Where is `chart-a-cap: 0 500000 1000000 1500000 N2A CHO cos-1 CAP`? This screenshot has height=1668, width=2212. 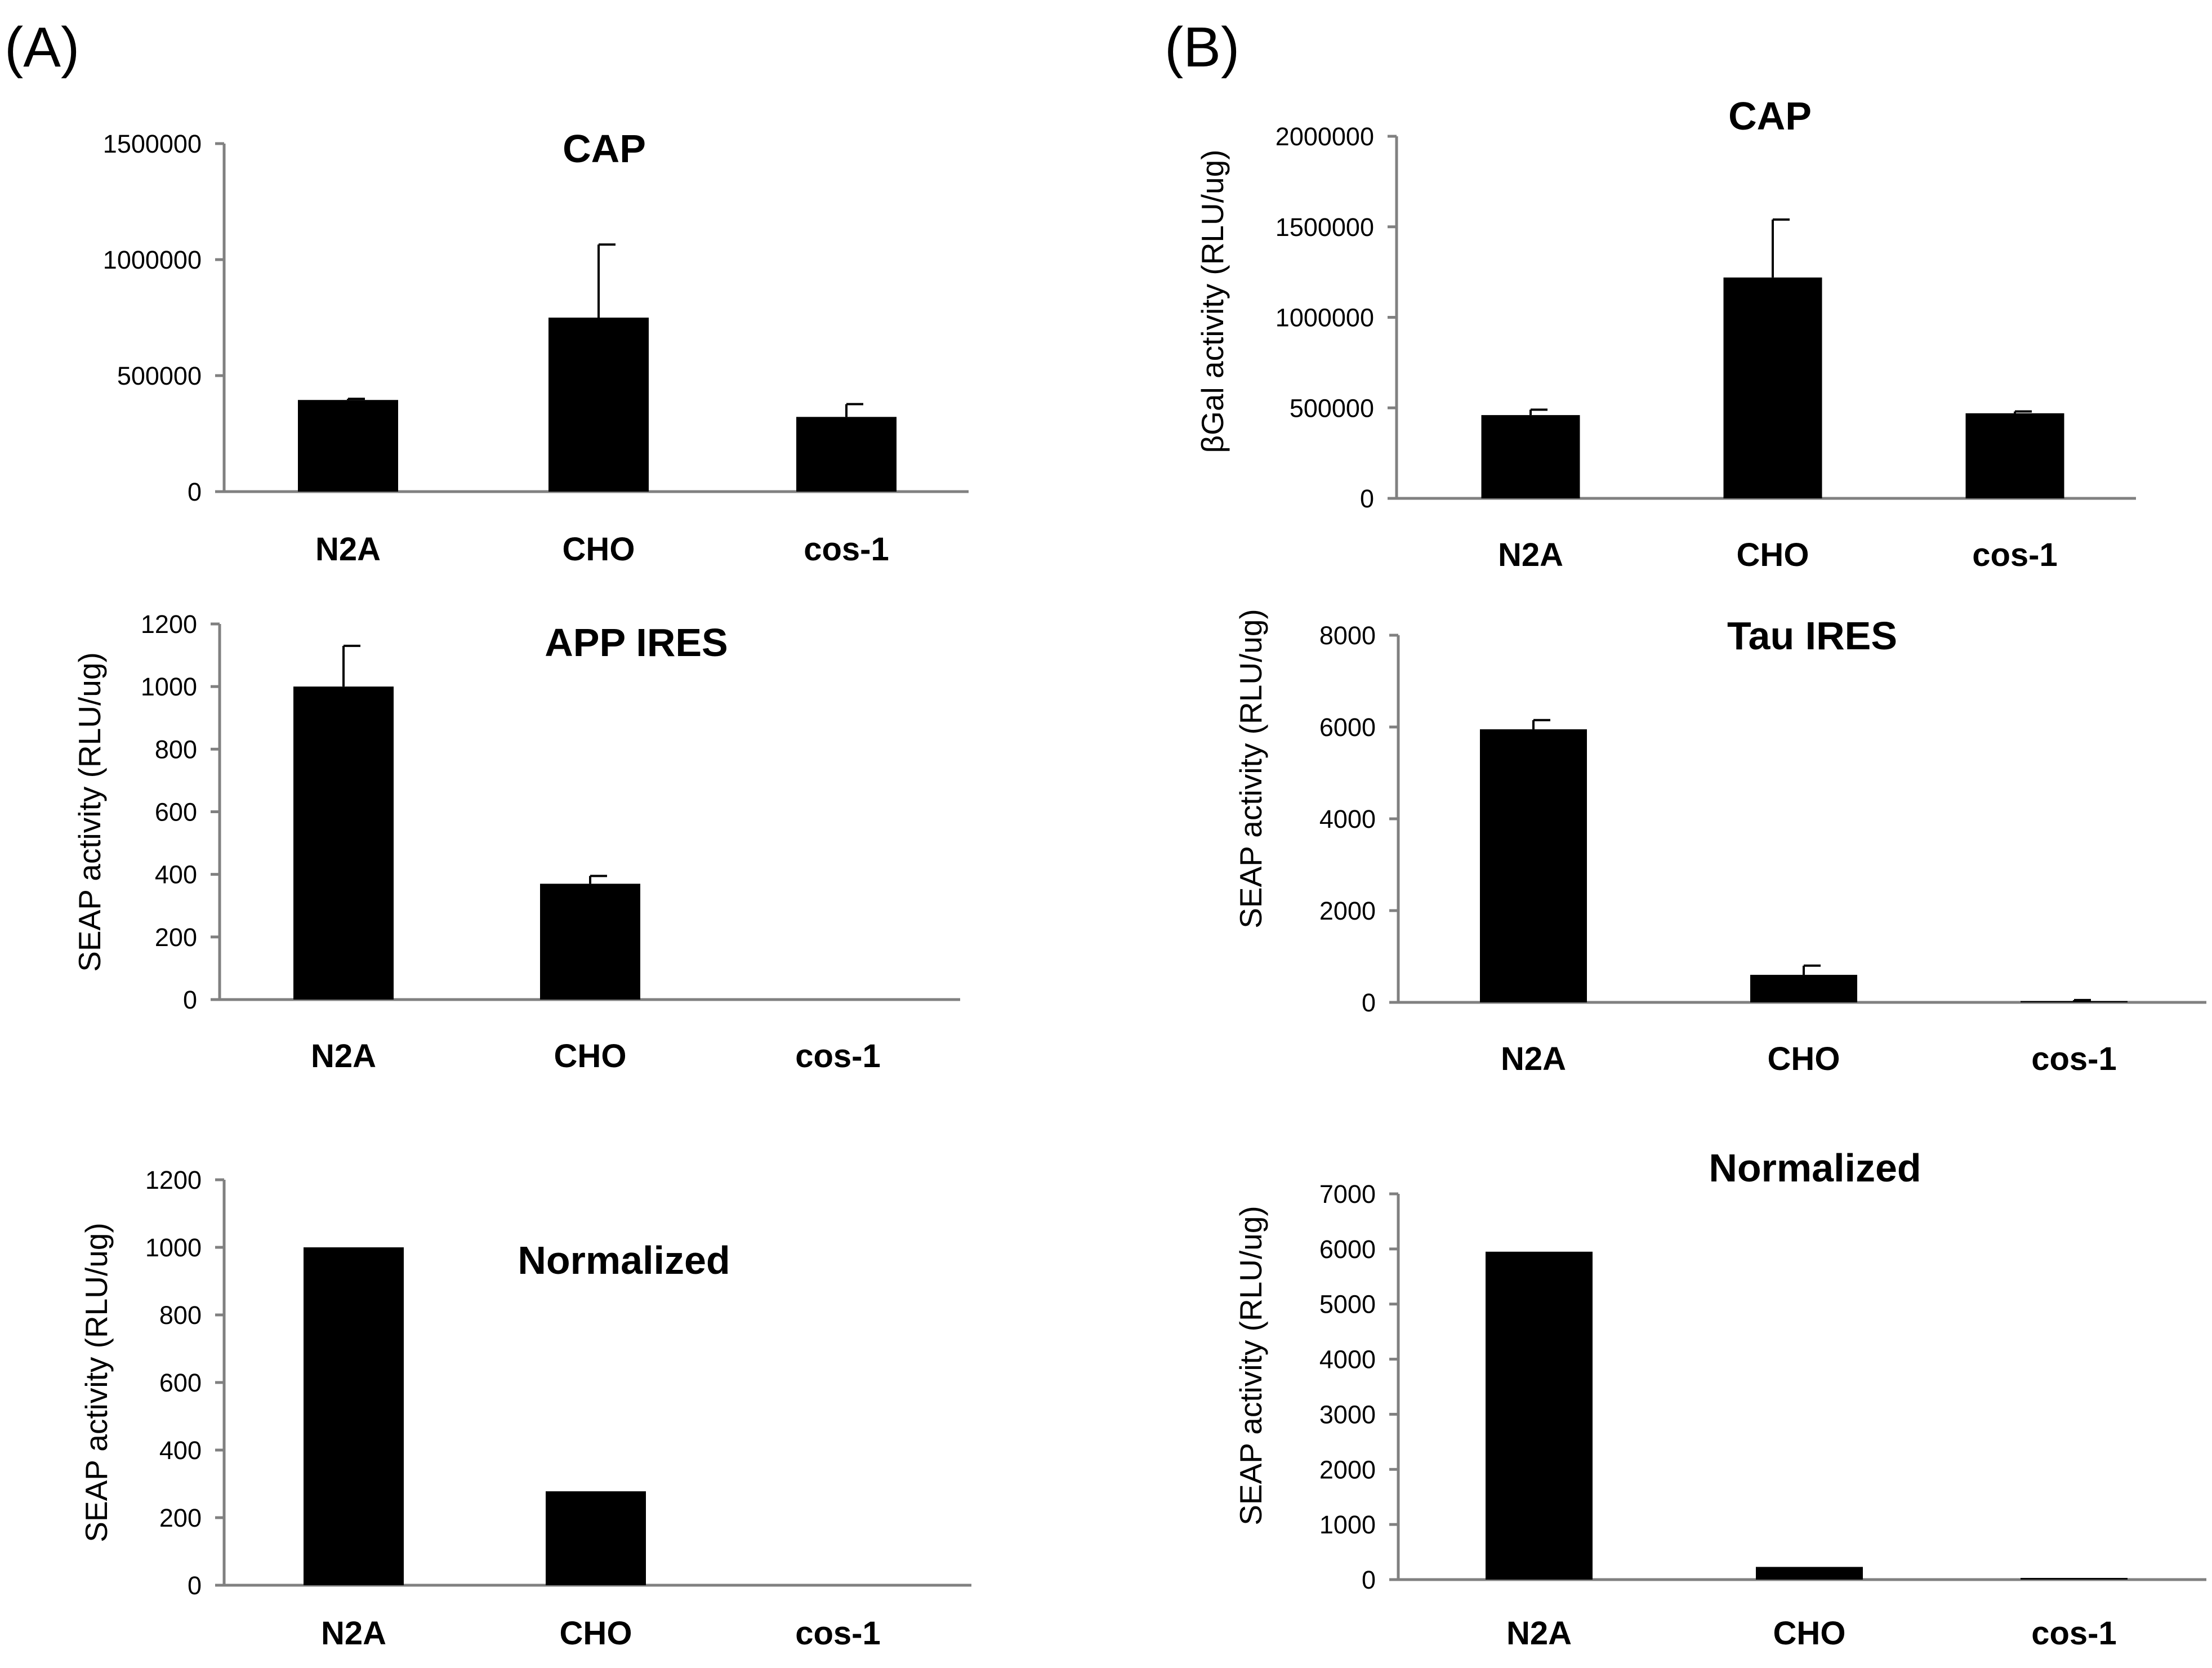 chart-a-cap: 0 500000 1000000 1500000 N2A CHO cos-1 CAP is located at coordinates (536, 348).